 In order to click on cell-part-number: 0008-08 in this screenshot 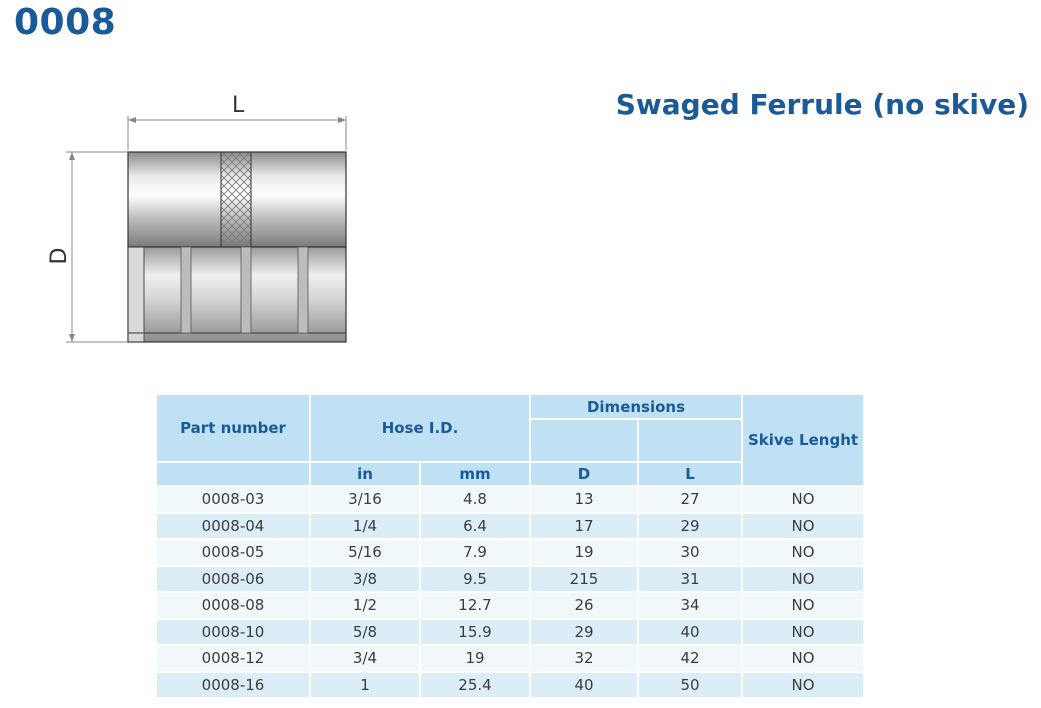, I will do `click(233, 606)`.